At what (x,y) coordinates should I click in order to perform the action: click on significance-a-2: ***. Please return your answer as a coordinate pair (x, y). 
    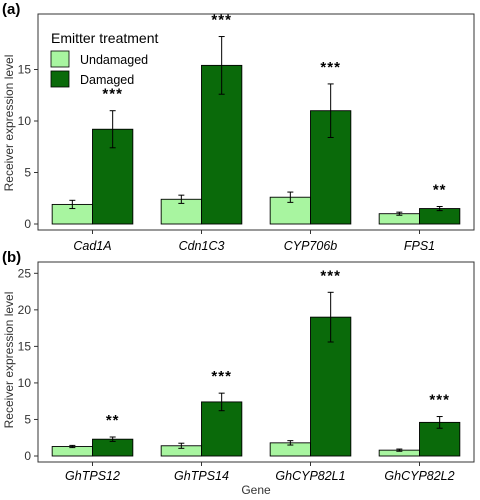
    Looking at the image, I should click on (330, 67).